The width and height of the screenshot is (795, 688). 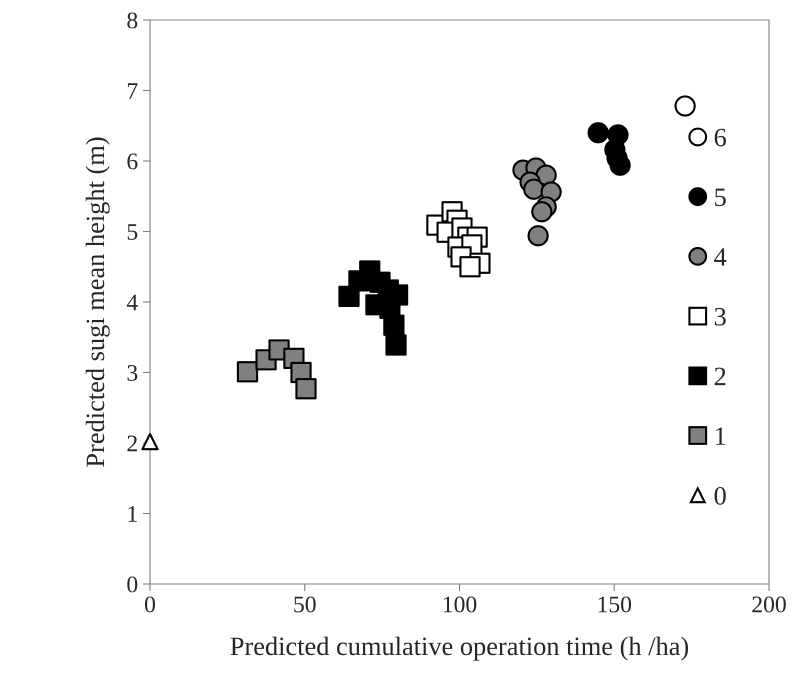 What do you see at coordinates (769, 604) in the screenshot?
I see `x-tick-label: 200` at bounding box center [769, 604].